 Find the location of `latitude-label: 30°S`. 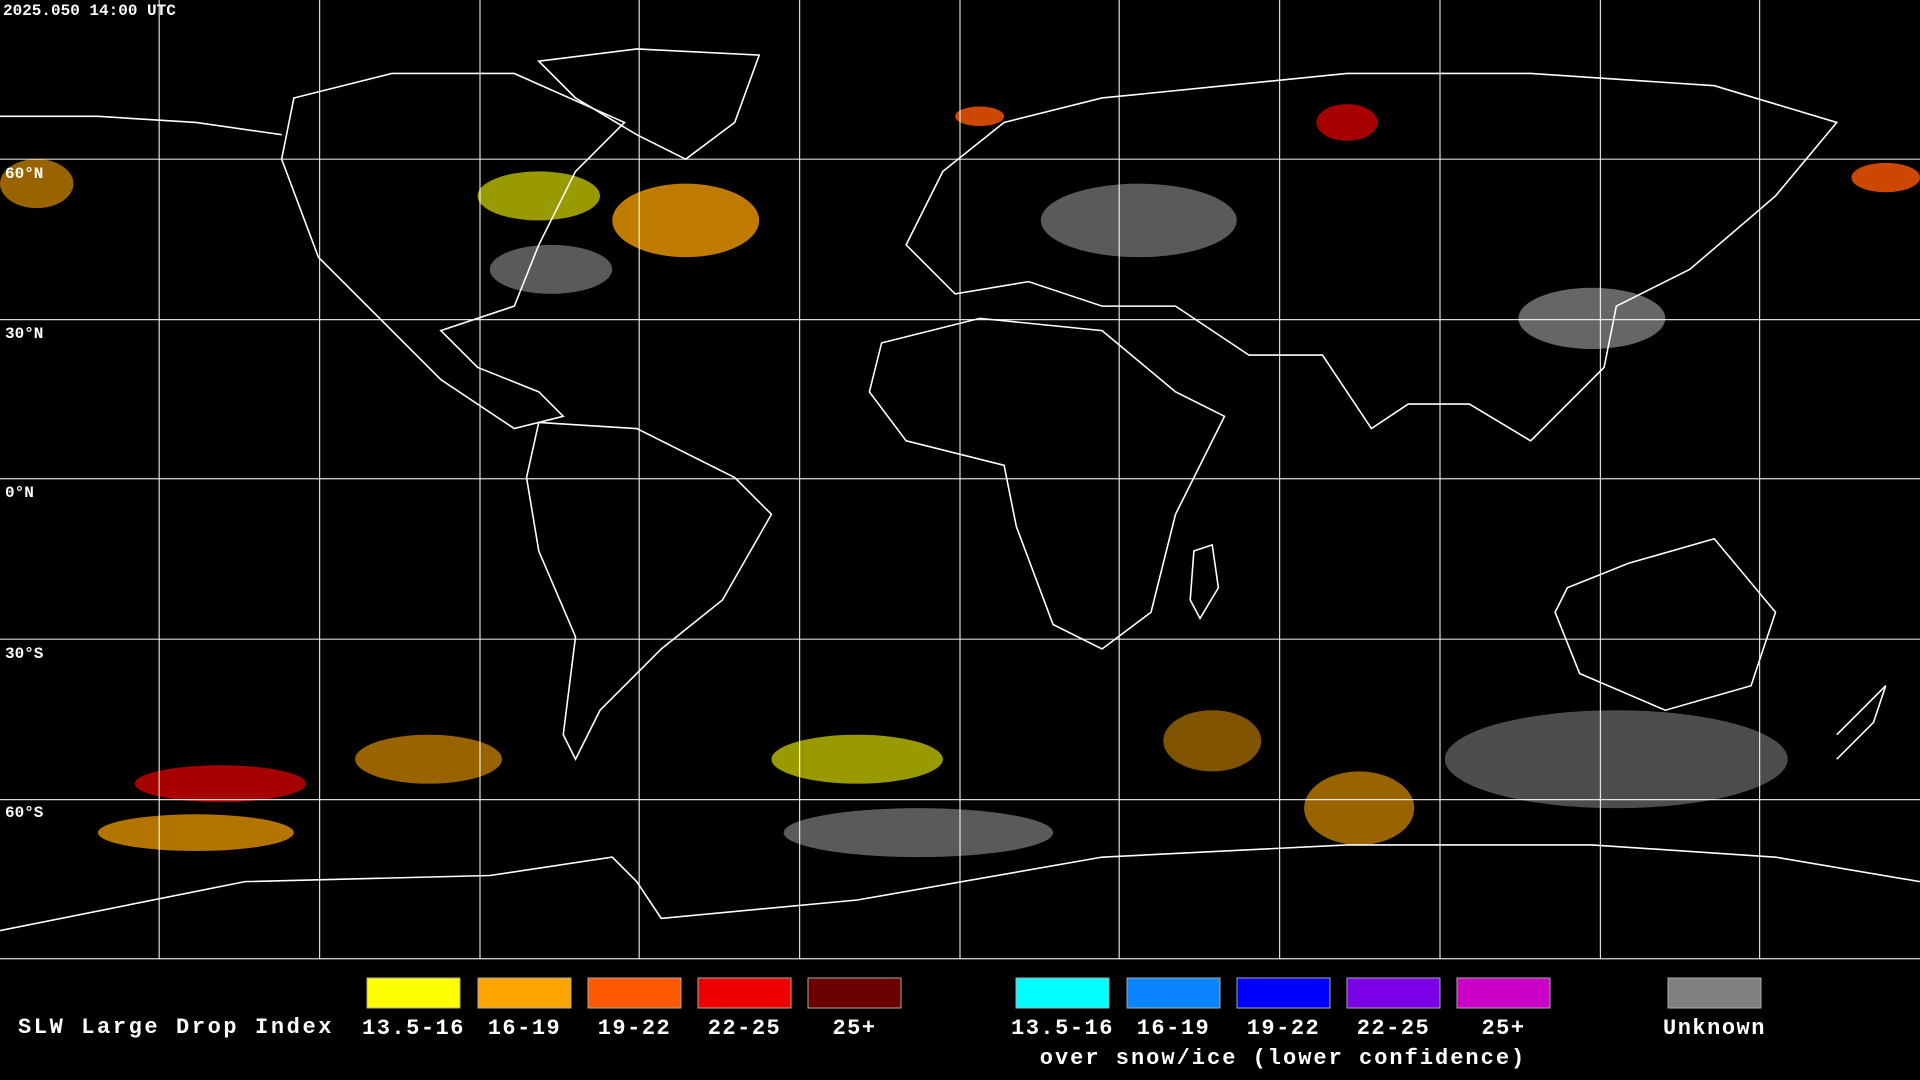

latitude-label: 30°S is located at coordinates (24, 654).